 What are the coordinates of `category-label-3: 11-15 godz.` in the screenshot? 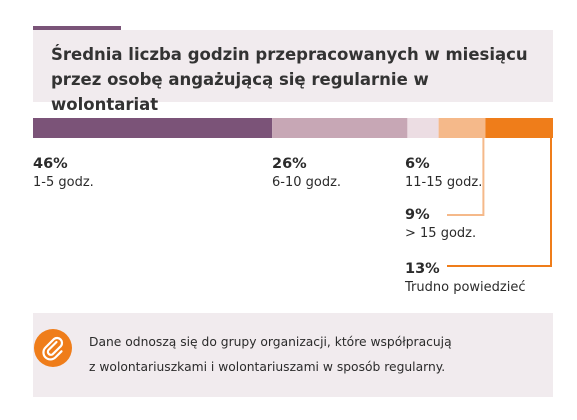 It's located at (443, 182).